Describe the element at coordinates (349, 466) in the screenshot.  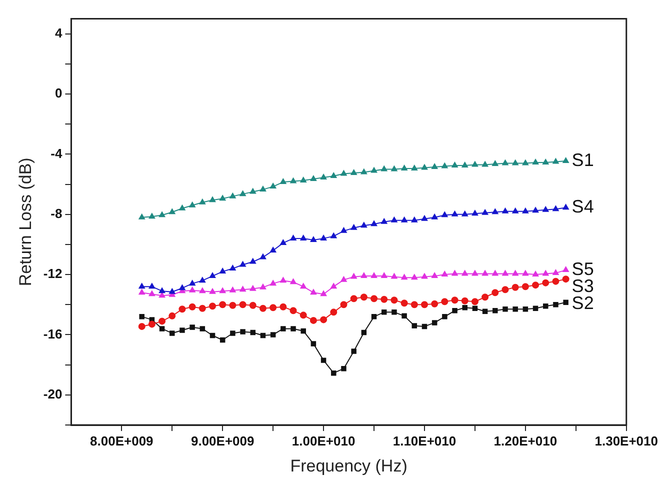
I see `x-axis-title: Frequency (Hz)` at that location.